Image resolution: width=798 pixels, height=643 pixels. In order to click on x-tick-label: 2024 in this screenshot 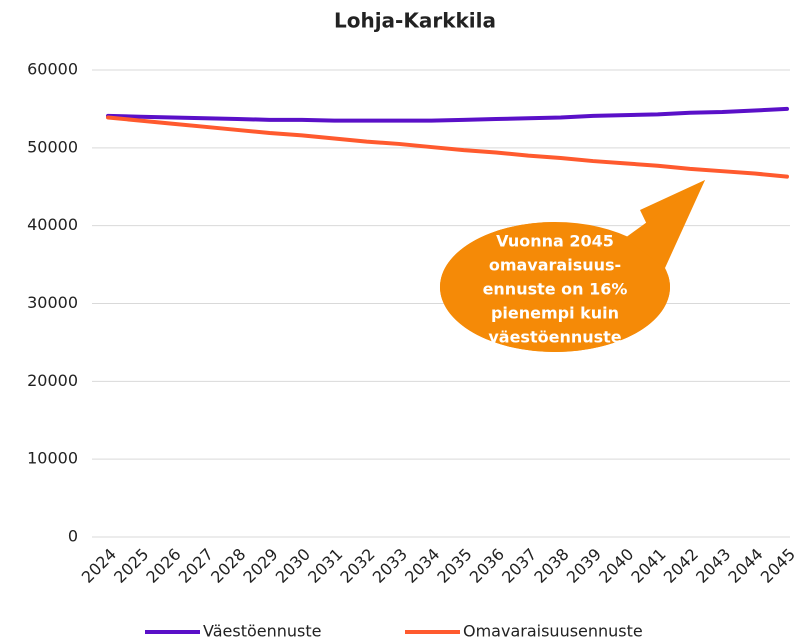, I will do `click(99, 566)`.